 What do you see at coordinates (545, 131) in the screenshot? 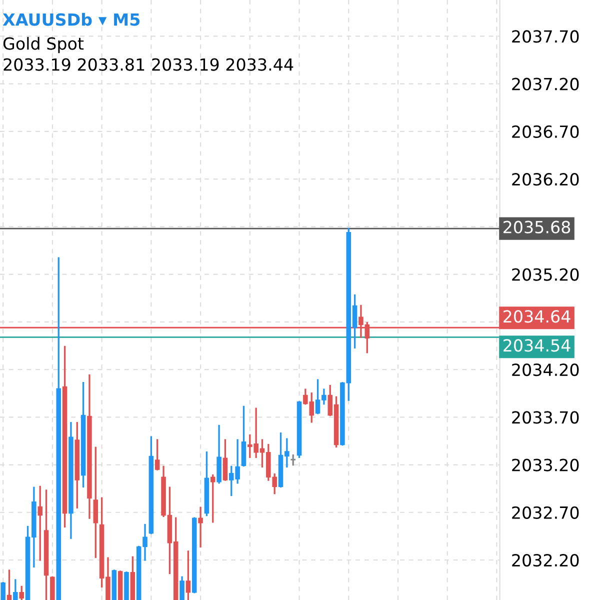
I see `y-tick-label: 2036.70` at bounding box center [545, 131].